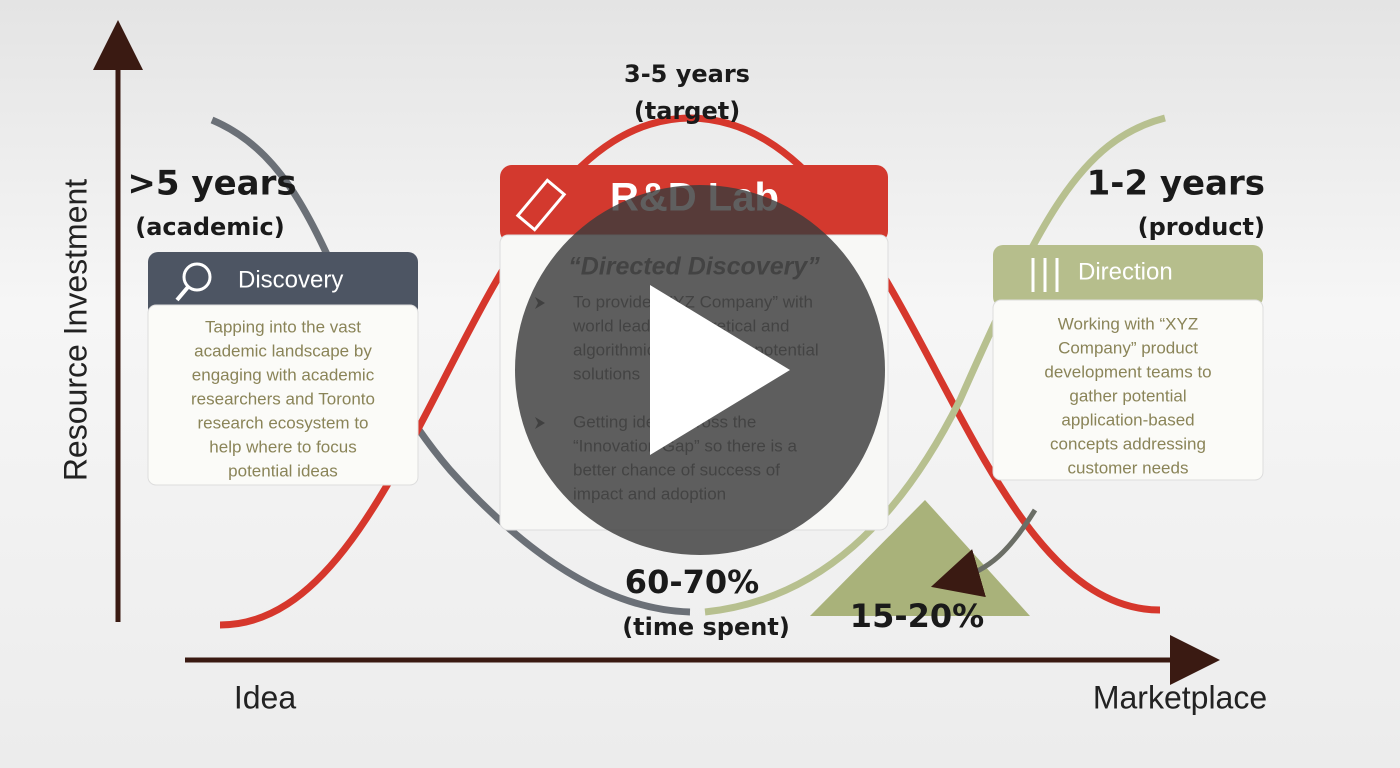  What do you see at coordinates (283, 326) in the screenshot?
I see `text-line: Tapping into the vast` at bounding box center [283, 326].